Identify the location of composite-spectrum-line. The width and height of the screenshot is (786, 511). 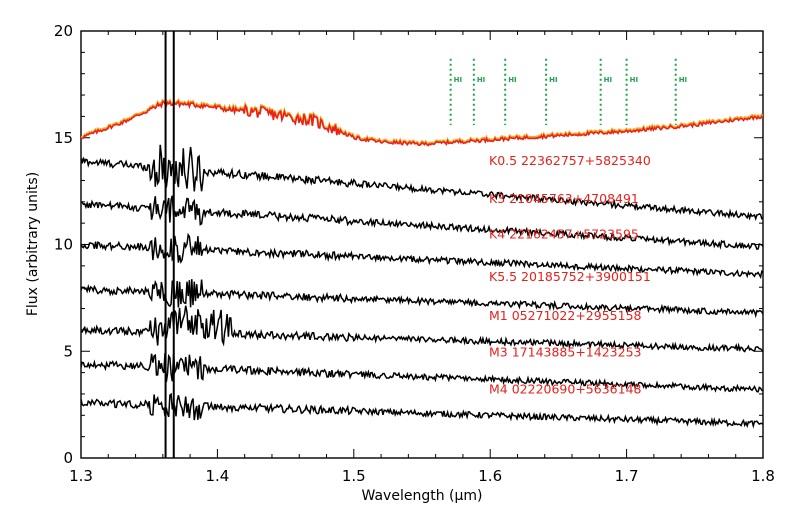
(422, 123).